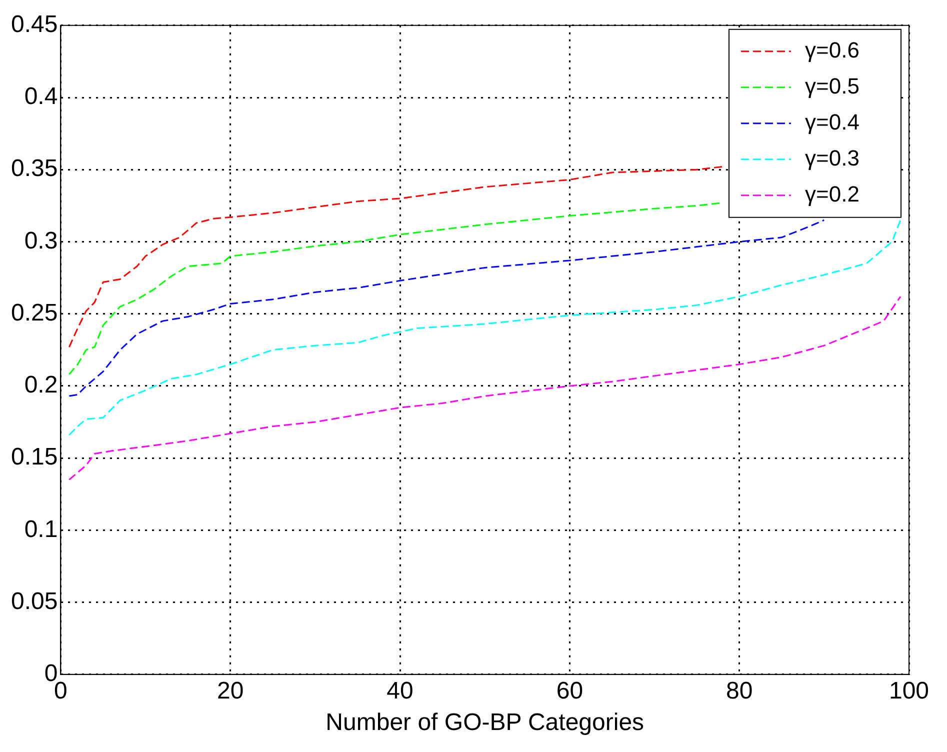 This screenshot has width=947, height=752. Describe the element at coordinates (230, 690) in the screenshot. I see `x-tick-label: 20` at that location.